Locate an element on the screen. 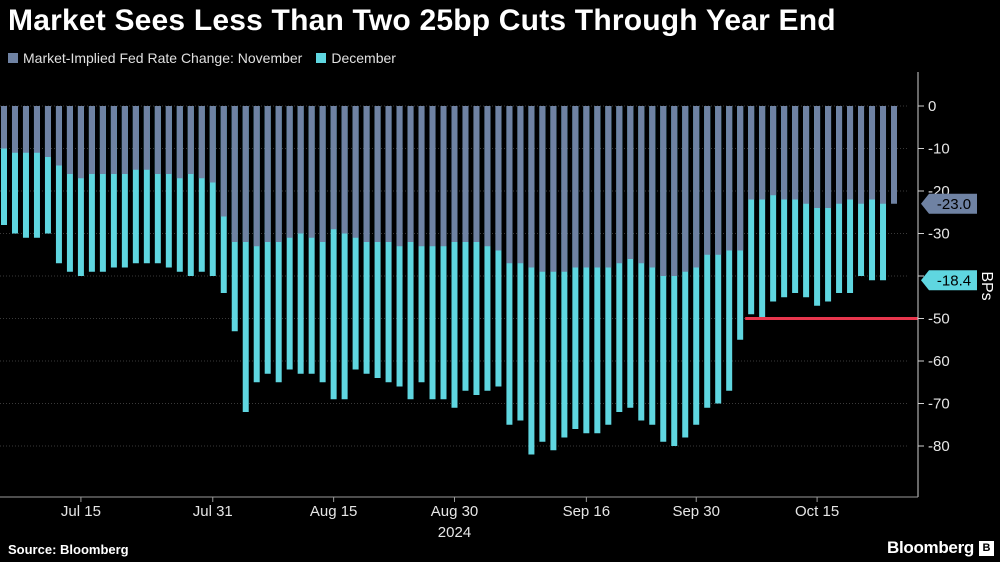 The height and width of the screenshot is (562, 1000). y-tick-label: -50 is located at coordinates (939, 319).